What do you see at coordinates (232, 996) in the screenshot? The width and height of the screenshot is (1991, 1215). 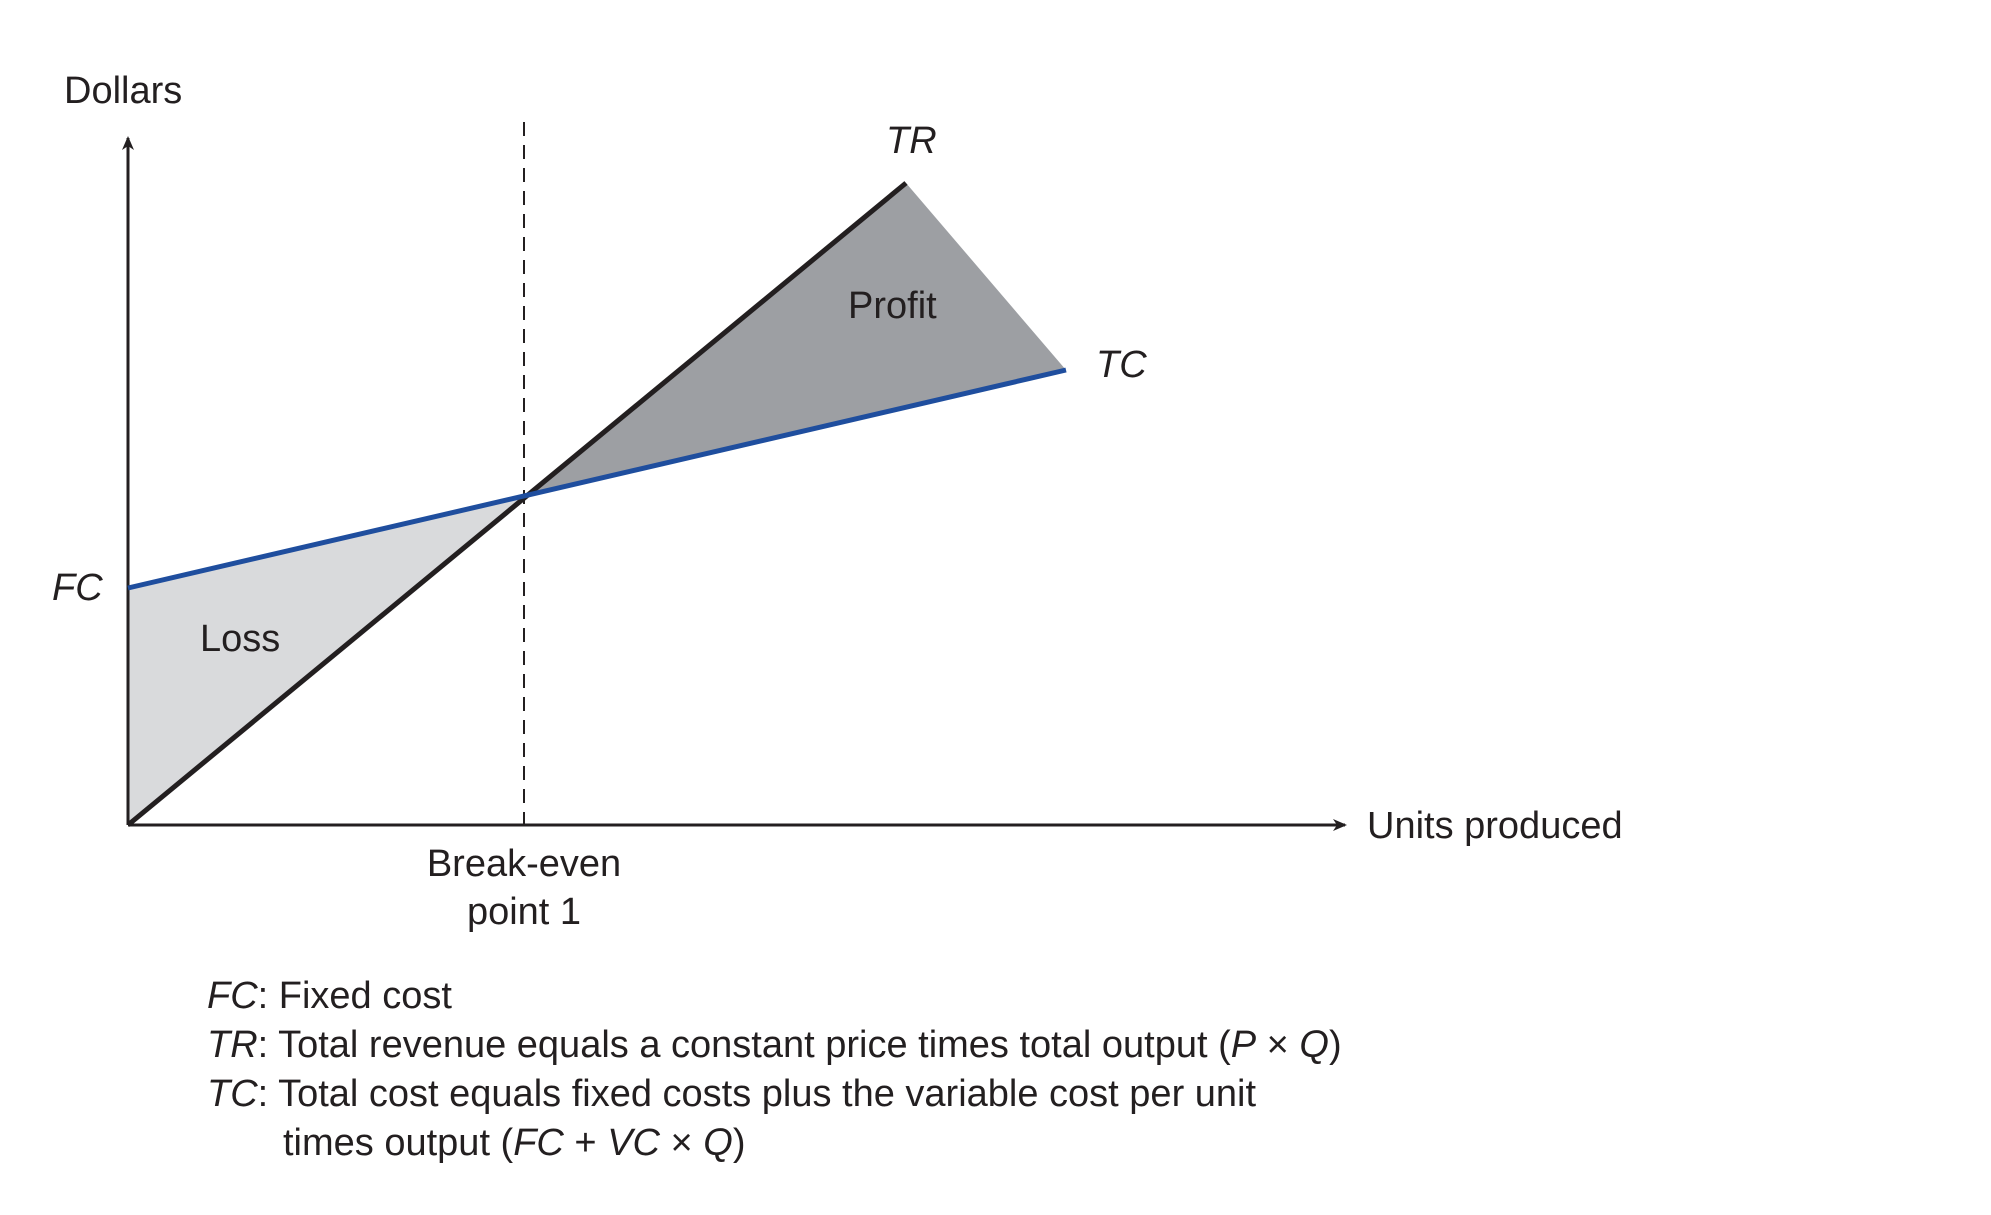 I see `legend-fc-key: FC` at bounding box center [232, 996].